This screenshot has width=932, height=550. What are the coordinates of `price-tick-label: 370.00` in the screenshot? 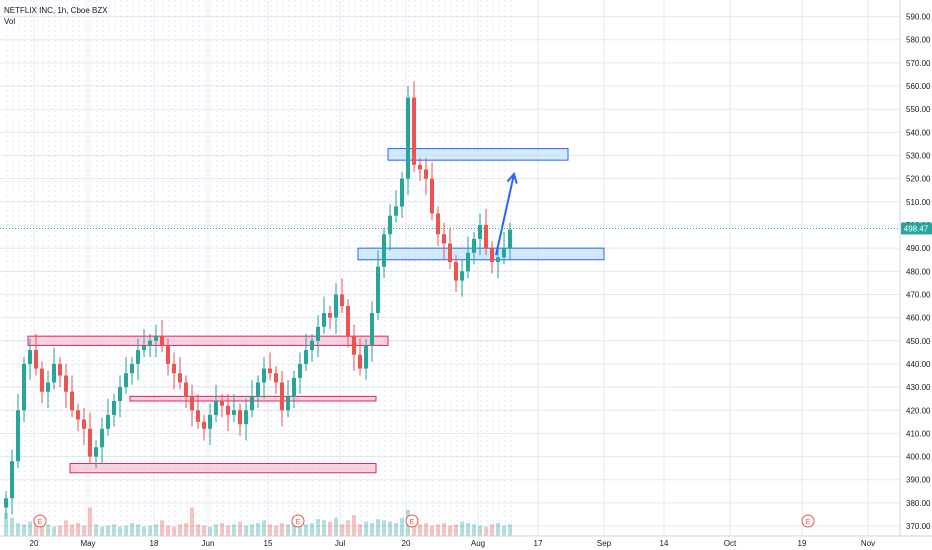 It's located at (918, 526).